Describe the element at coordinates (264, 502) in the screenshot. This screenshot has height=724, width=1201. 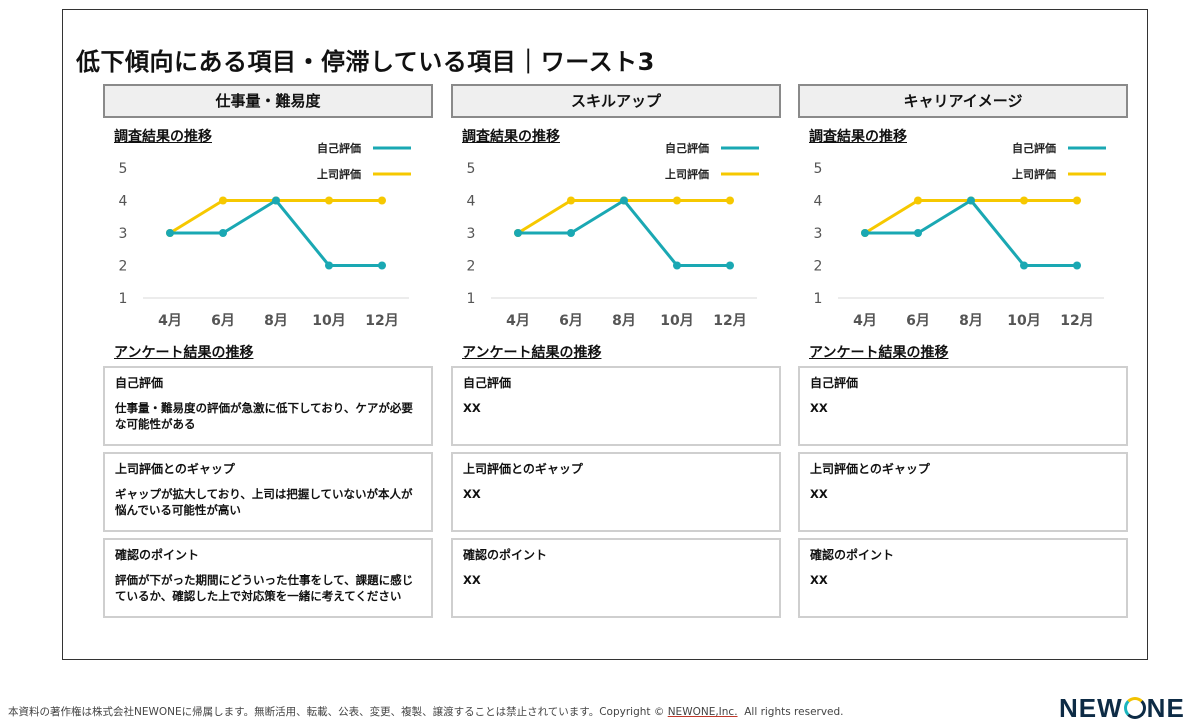
I see `box-body-text: ギャップが拡大しており、上司は把握していないが本人が悩んでいる可能性が高い` at that location.